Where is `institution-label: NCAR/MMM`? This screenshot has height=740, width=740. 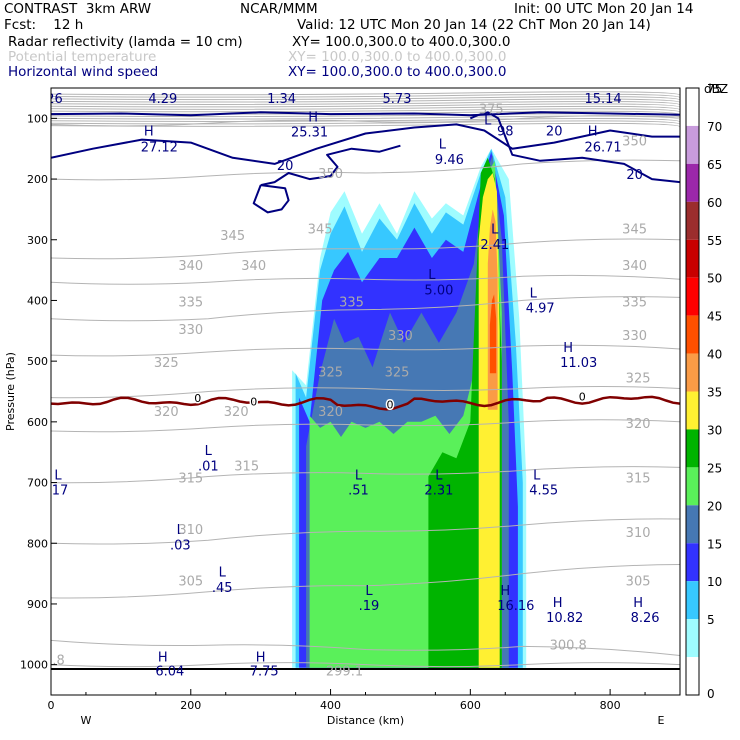 institution-label: NCAR/MMM is located at coordinates (279, 9).